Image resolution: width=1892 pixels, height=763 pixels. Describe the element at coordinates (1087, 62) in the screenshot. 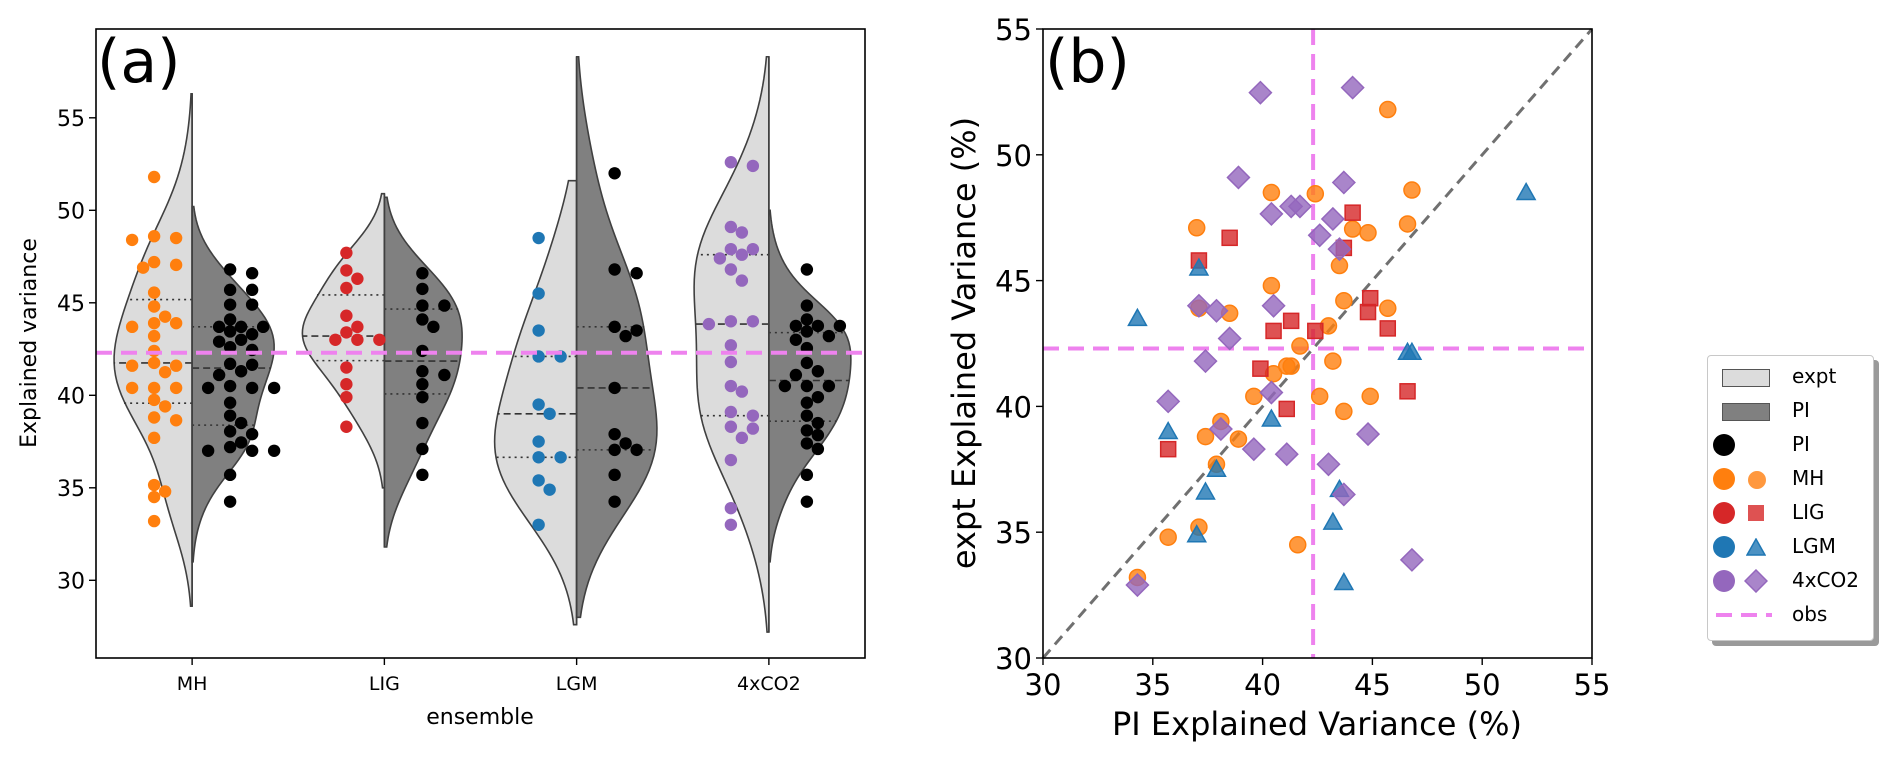

I see `panel-label: (b)` at that location.